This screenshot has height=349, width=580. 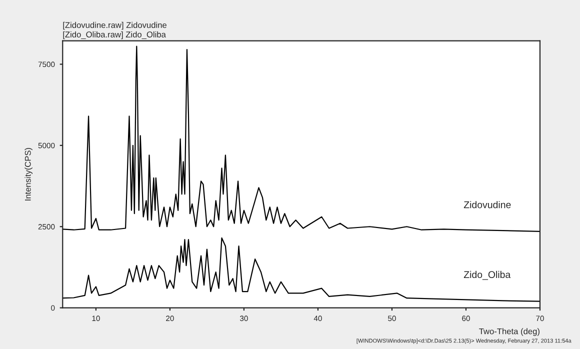 I want to click on text: [Zidovudine.raw] Zidovudine, so click(x=114, y=26).